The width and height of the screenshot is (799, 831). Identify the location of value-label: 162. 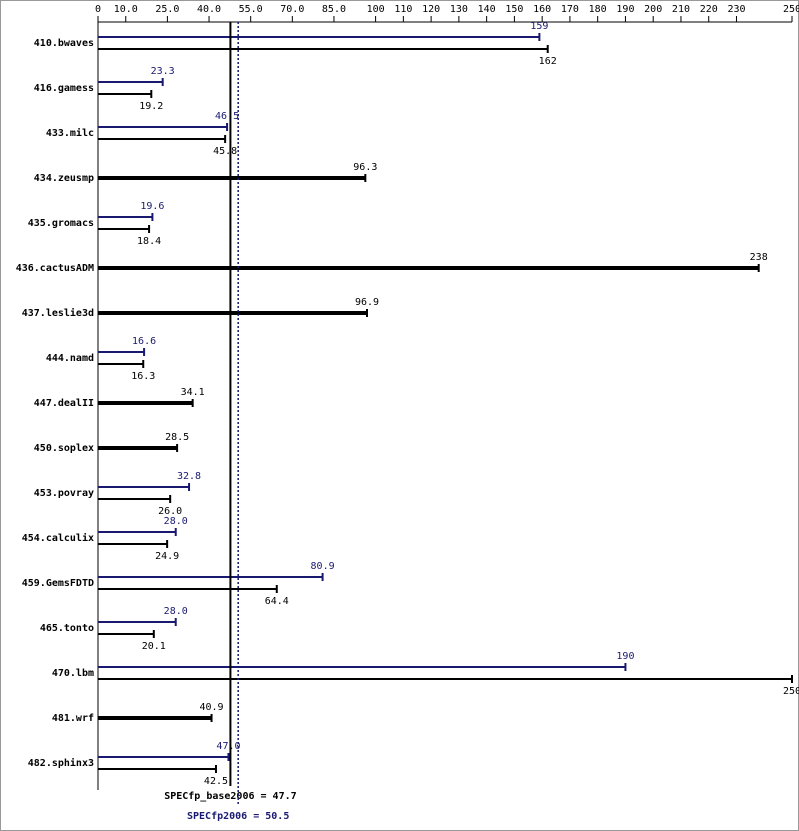
(548, 61).